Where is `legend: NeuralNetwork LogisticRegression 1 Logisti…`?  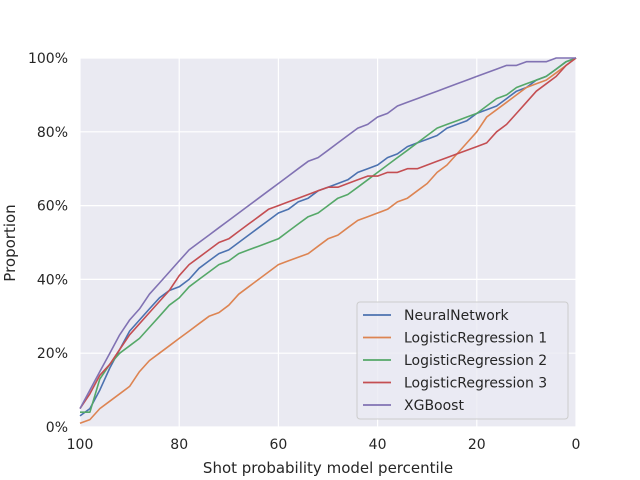 legend: NeuralNetwork LogisticRegression 1 Logisti… is located at coordinates (462, 360).